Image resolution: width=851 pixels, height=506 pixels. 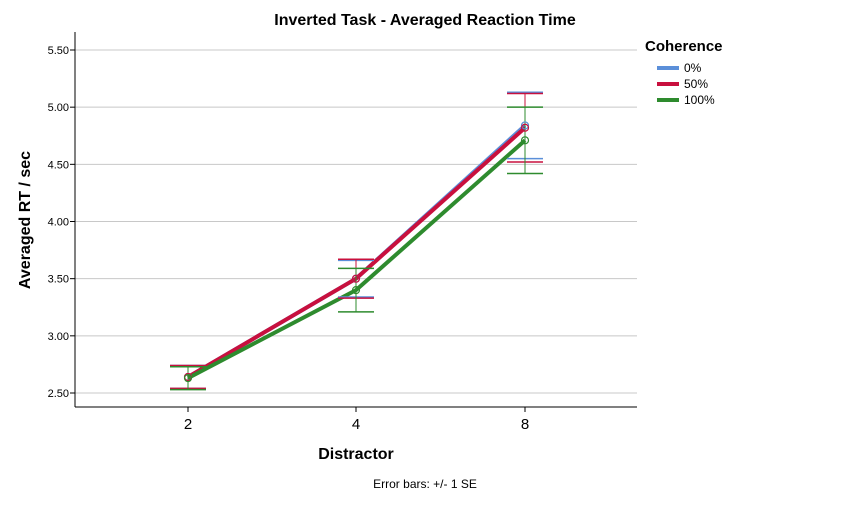 I want to click on x-tick-labels: 2 4 8, so click(x=356, y=420).